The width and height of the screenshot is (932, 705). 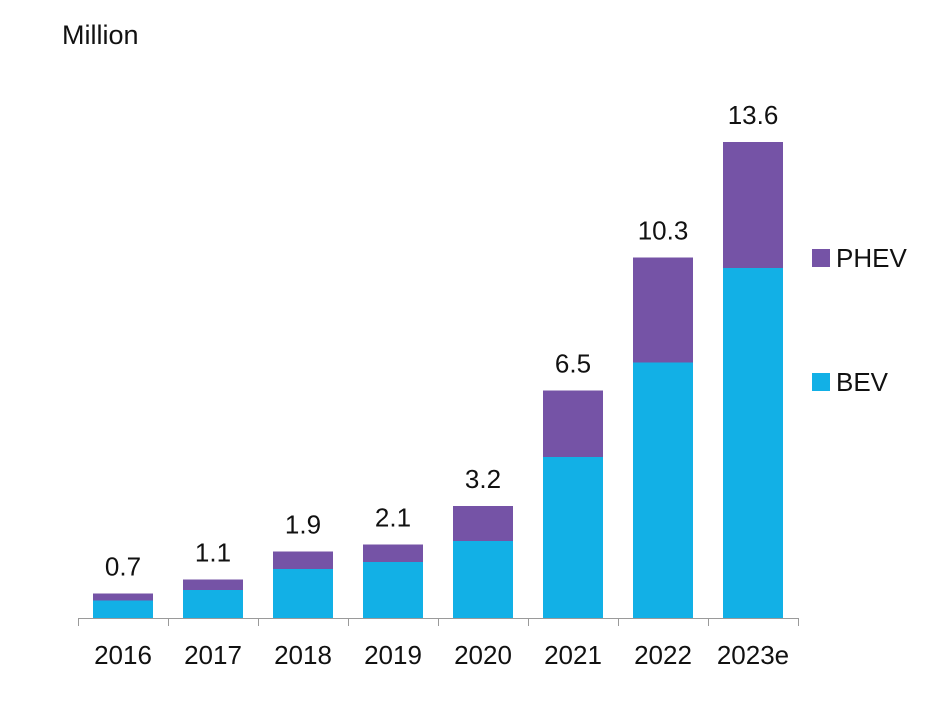 What do you see at coordinates (821, 258) in the screenshot?
I see `legend-swatch-phev` at bounding box center [821, 258].